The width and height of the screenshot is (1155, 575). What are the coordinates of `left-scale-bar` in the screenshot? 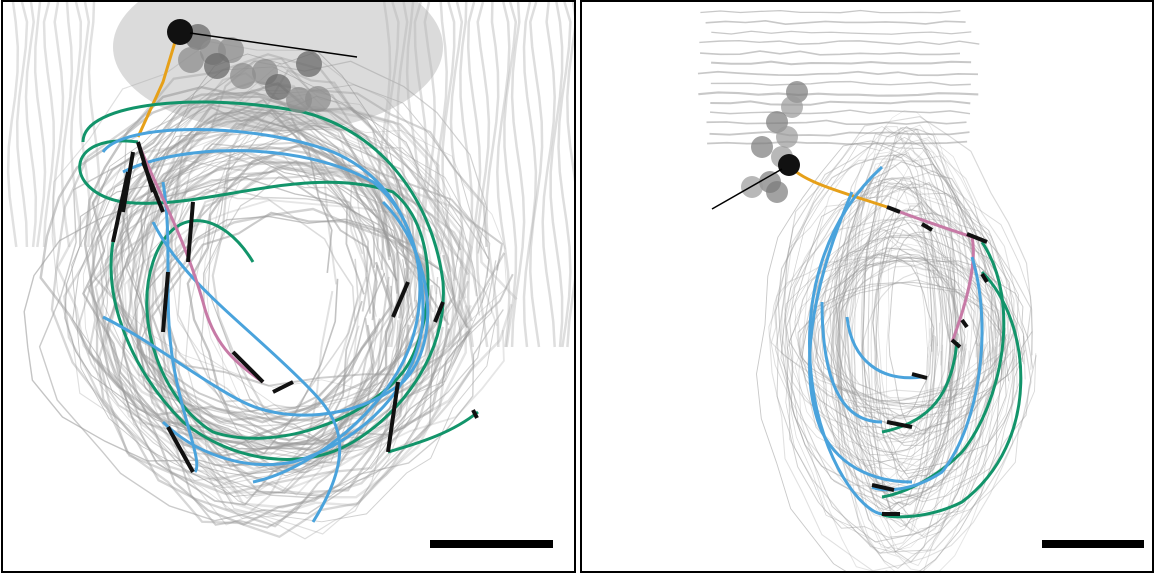 It's located at (491, 544).